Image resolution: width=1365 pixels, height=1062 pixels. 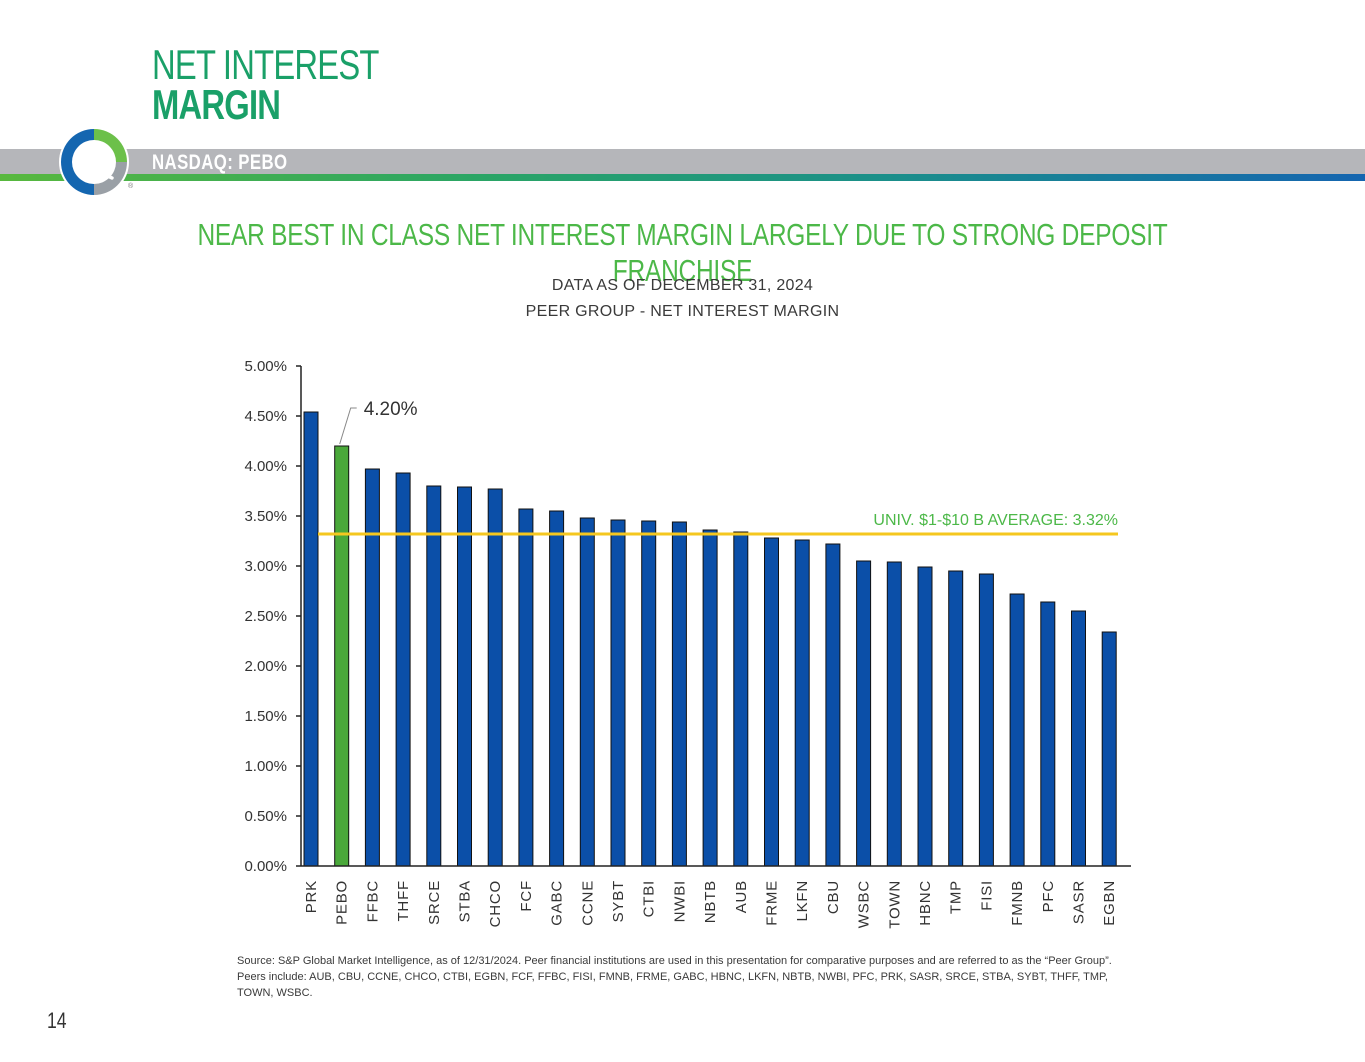 What do you see at coordinates (57, 1020) in the screenshot?
I see `page-number: 14` at bounding box center [57, 1020].